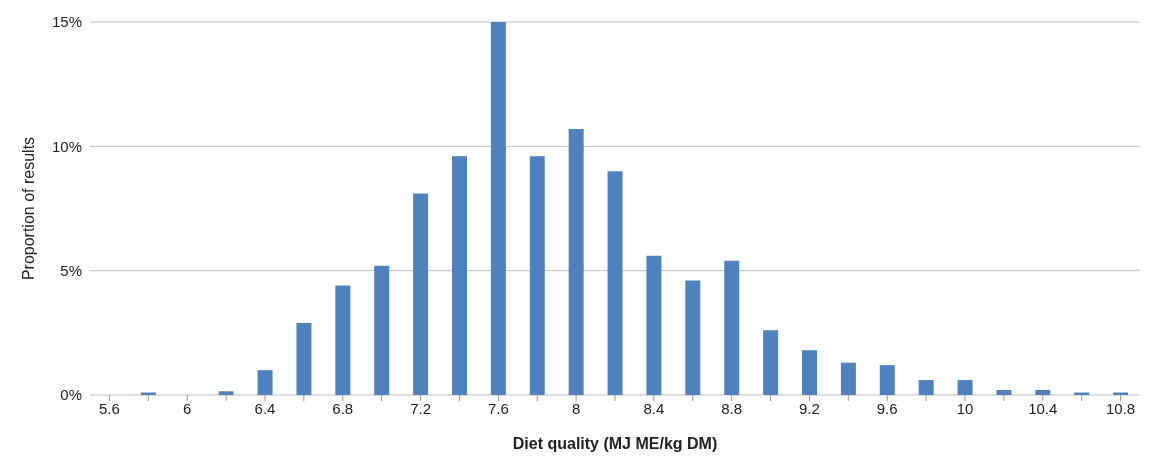 This screenshot has height=469, width=1153. Describe the element at coordinates (66, 22) in the screenshot. I see `y-tick-label: 15%` at that location.